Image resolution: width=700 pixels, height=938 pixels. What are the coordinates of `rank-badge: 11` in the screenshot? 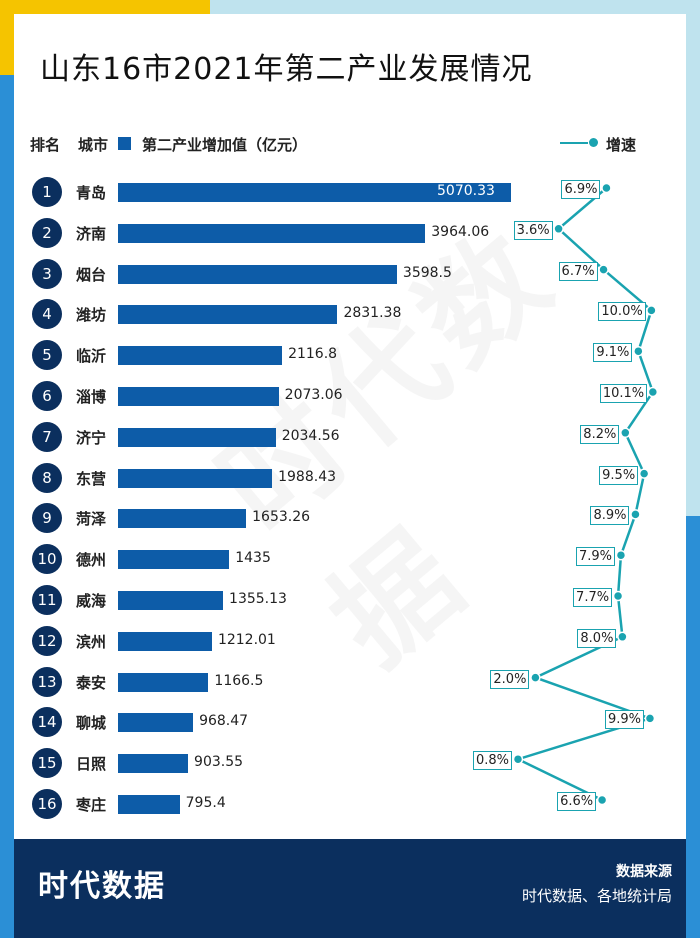 It's located at (47, 600).